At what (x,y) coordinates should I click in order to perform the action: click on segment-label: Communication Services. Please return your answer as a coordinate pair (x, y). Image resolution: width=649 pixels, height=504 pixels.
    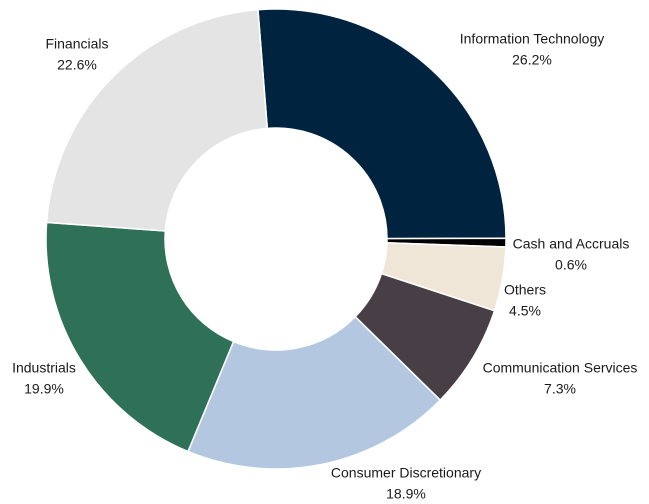
    Looking at the image, I should click on (560, 368).